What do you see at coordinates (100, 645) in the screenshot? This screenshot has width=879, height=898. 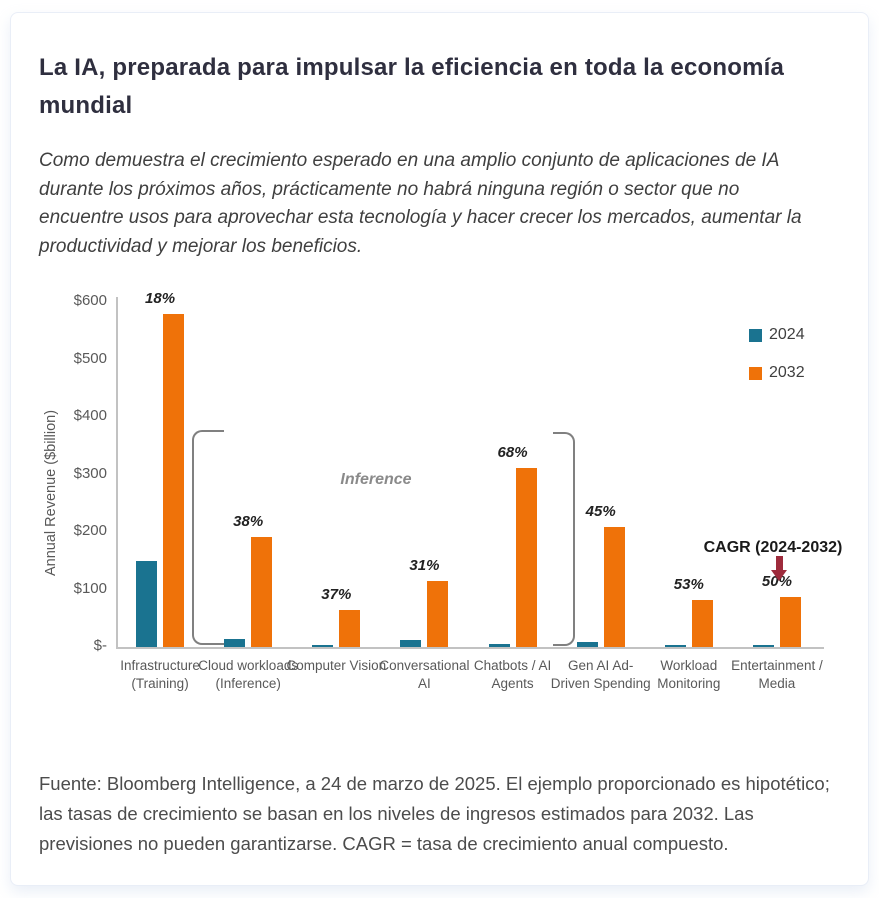 I see `y-tick-label: $-` at bounding box center [100, 645].